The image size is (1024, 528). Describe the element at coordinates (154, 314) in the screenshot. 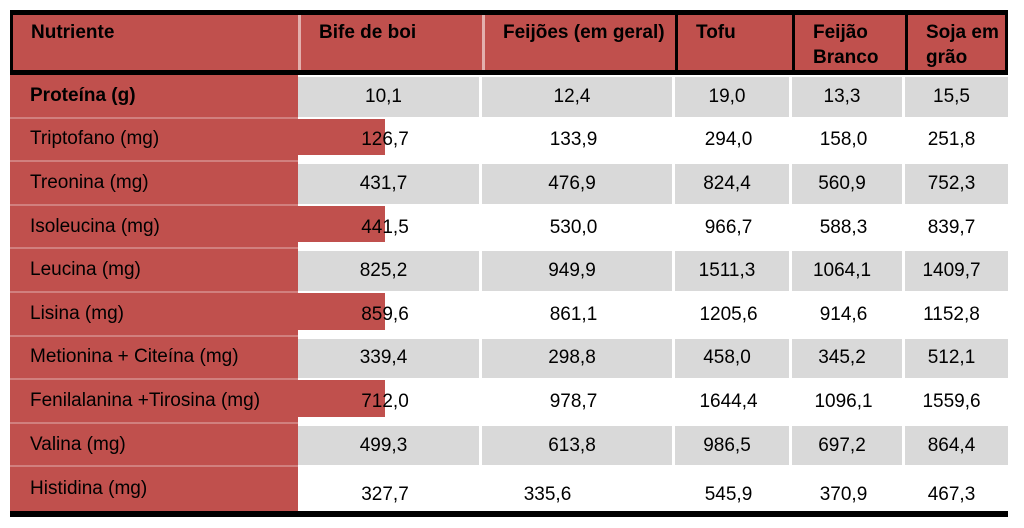

I see `row-label: Lisina (mg)` at that location.